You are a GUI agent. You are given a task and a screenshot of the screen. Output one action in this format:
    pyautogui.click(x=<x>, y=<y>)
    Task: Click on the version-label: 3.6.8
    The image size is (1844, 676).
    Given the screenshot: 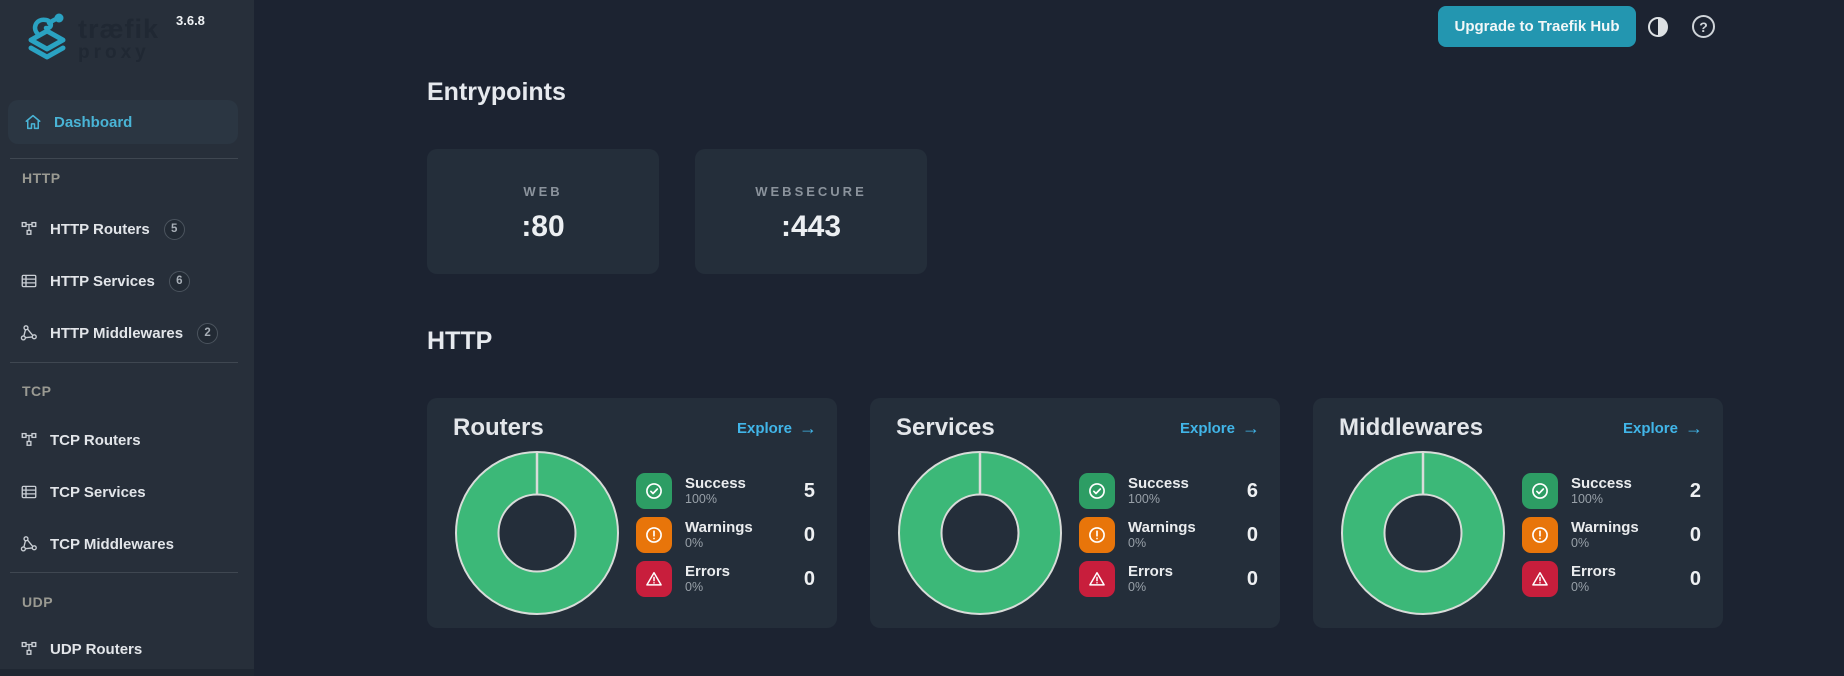 What is the action you would take?
    pyautogui.click(x=190, y=20)
    